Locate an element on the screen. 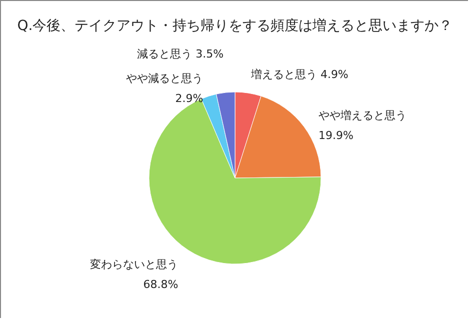 The height and width of the screenshot is (320, 470). data-label: 19.9% is located at coordinates (336, 135).